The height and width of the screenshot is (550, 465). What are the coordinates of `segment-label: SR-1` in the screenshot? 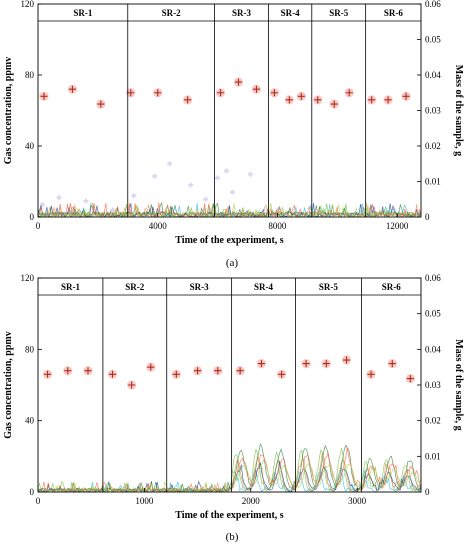 It's located at (83, 13).